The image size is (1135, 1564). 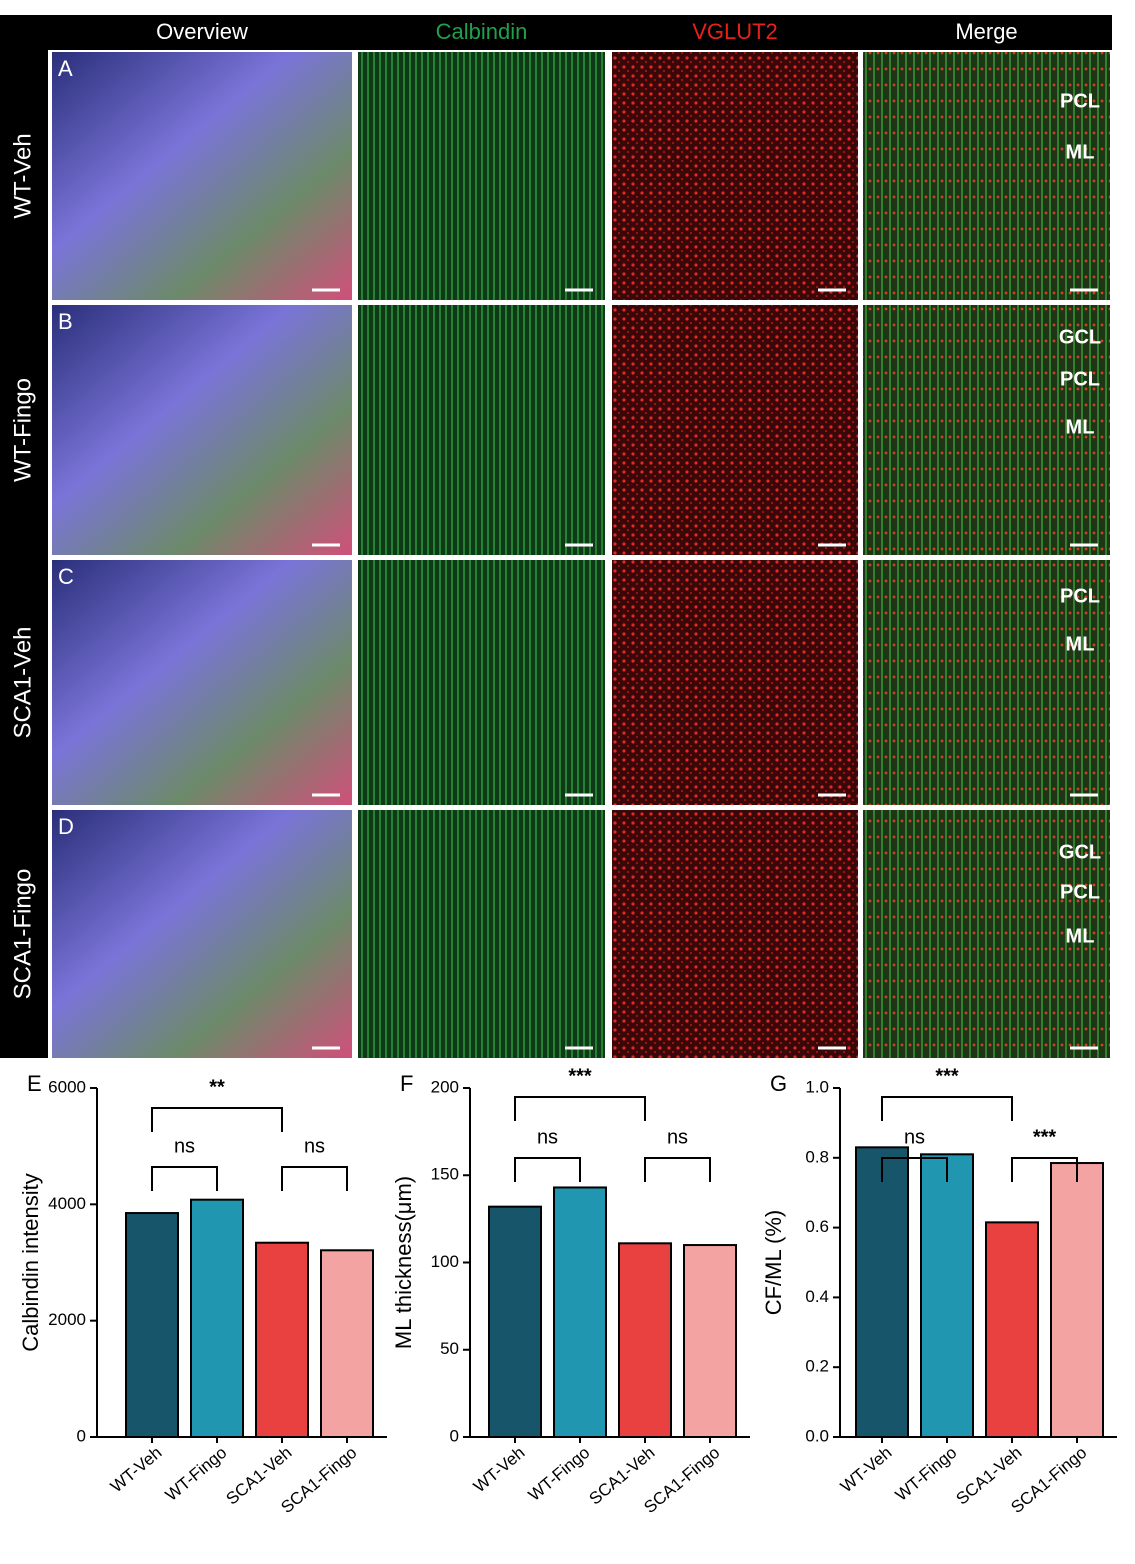 What do you see at coordinates (735, 31) in the screenshot?
I see `column-header: VGLUT2` at bounding box center [735, 31].